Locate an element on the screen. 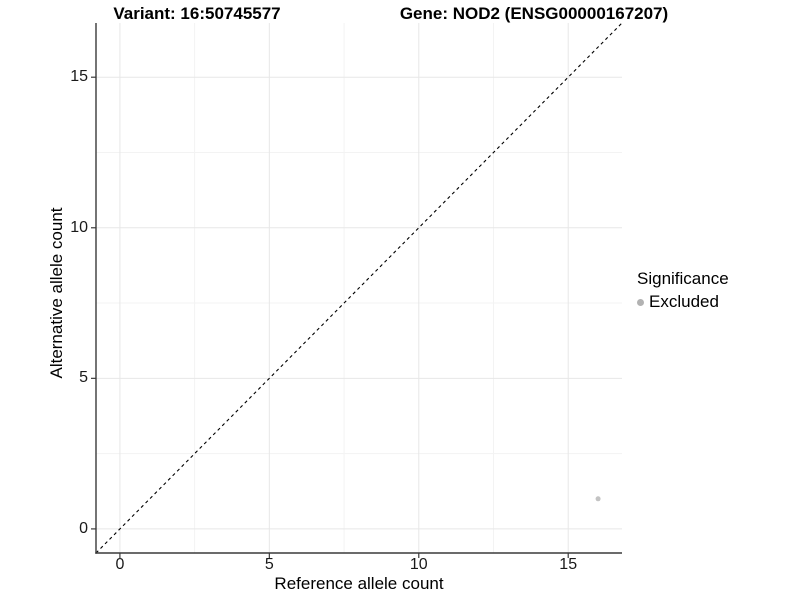  x-tick-label: 0 is located at coordinates (120, 564).